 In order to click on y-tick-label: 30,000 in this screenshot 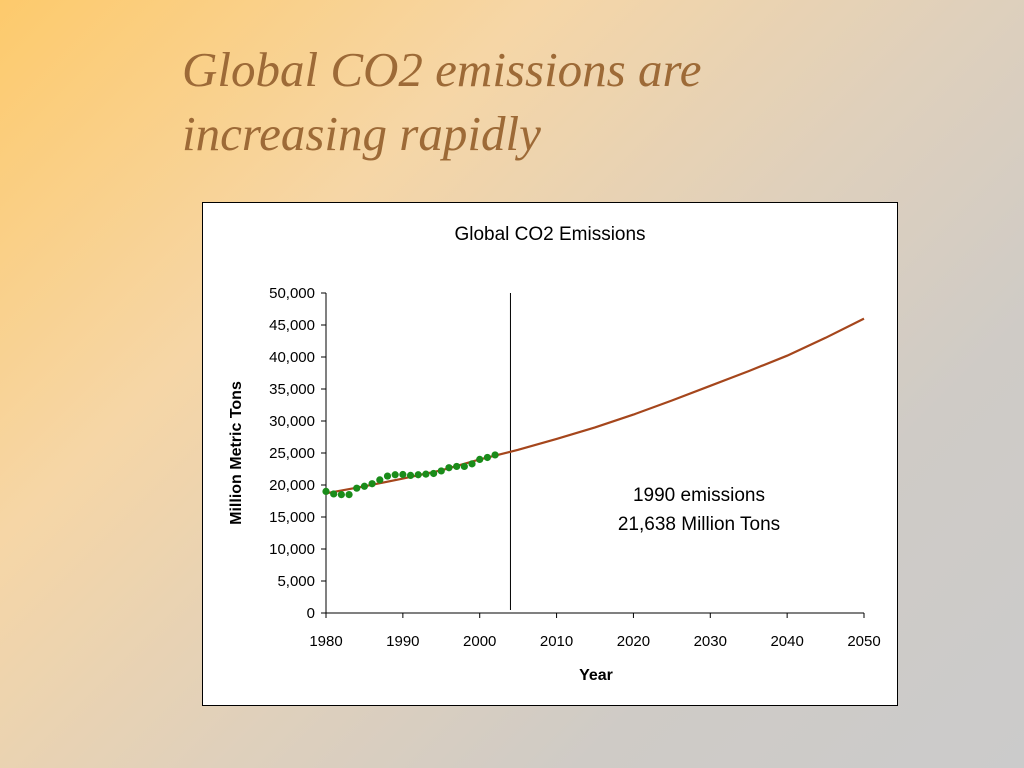, I will do `click(292, 421)`.